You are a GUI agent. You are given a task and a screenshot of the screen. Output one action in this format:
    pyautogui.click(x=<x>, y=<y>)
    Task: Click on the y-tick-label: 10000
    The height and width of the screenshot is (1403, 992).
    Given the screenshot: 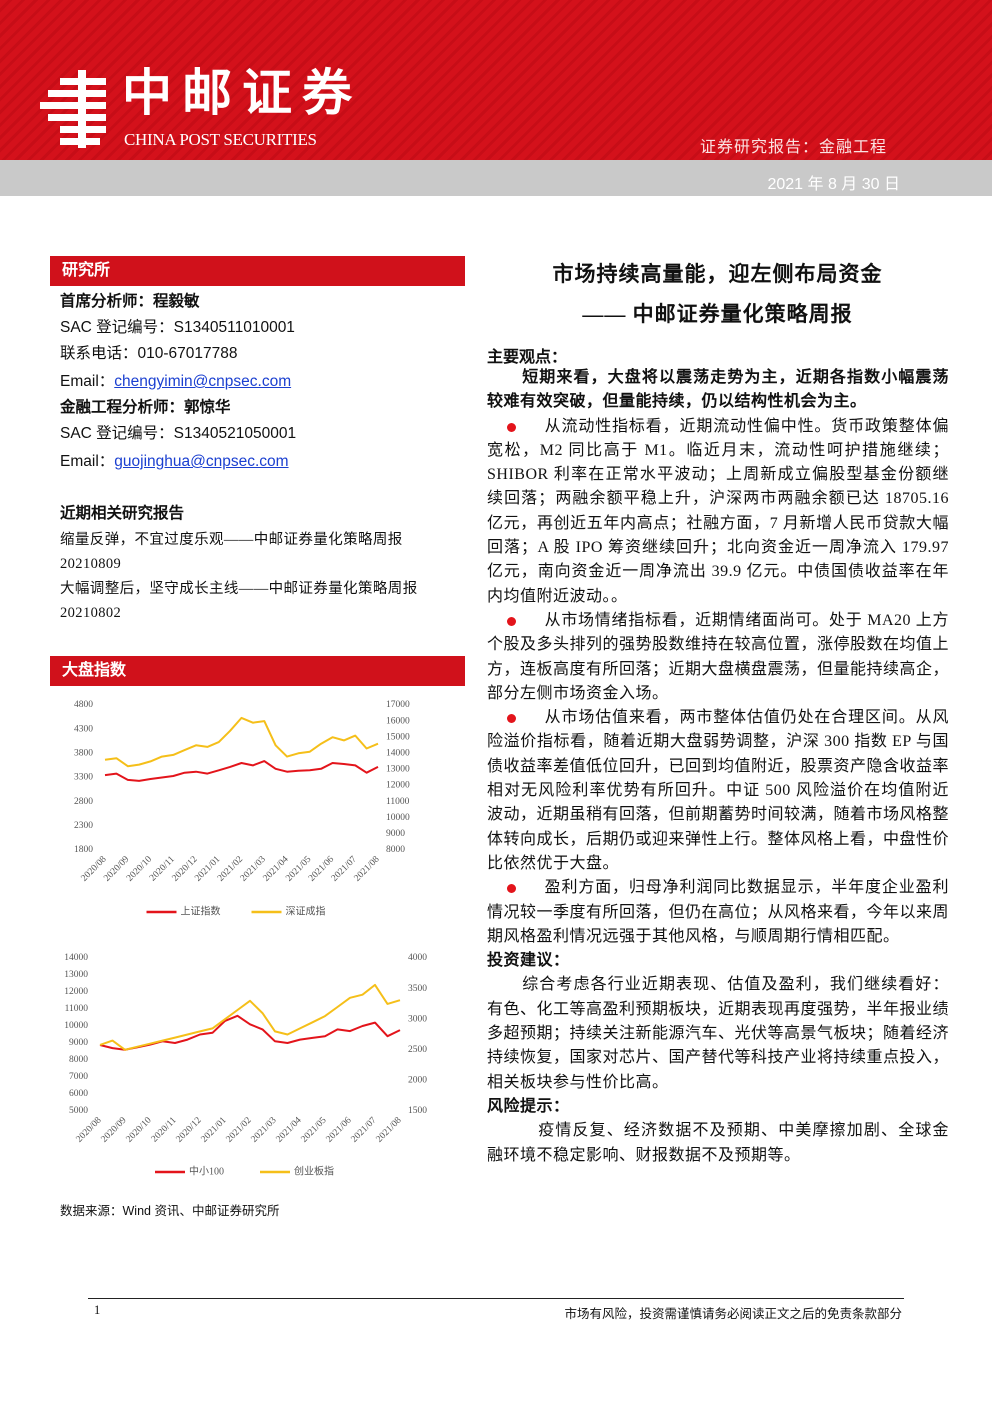 What is the action you would take?
    pyautogui.click(x=76, y=1026)
    